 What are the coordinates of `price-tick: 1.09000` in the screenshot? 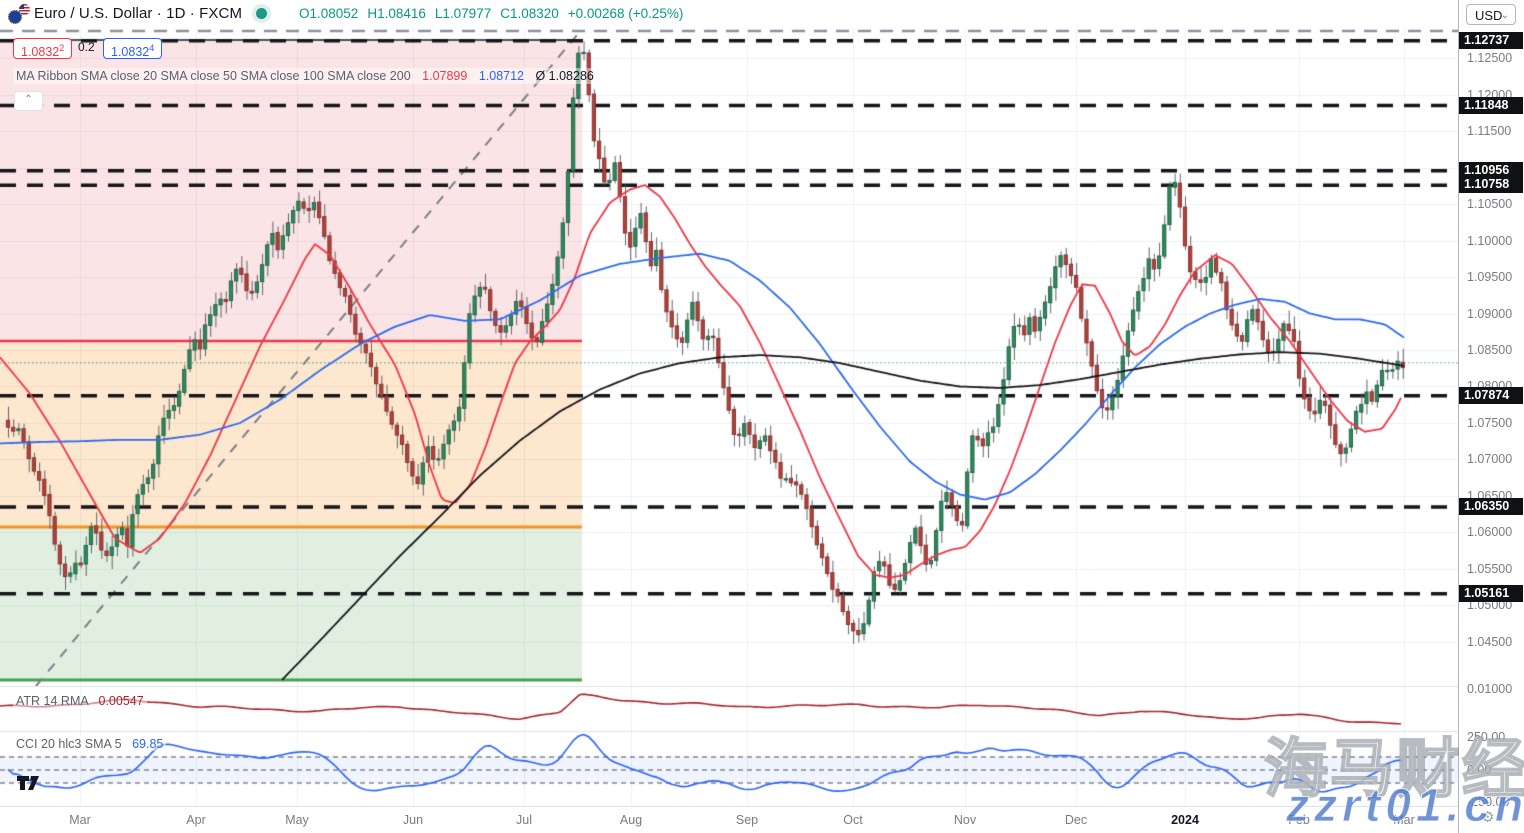 It's located at (1490, 313).